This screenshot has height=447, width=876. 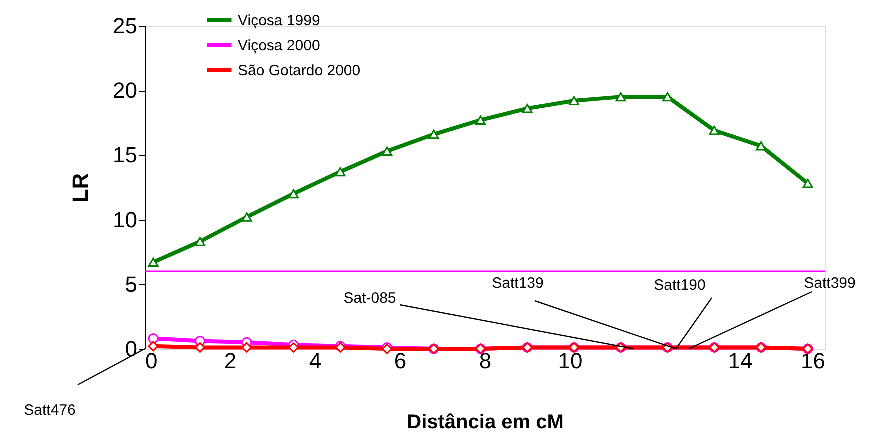 What do you see at coordinates (81, 188) in the screenshot?
I see `y-axis-title: LR` at bounding box center [81, 188].